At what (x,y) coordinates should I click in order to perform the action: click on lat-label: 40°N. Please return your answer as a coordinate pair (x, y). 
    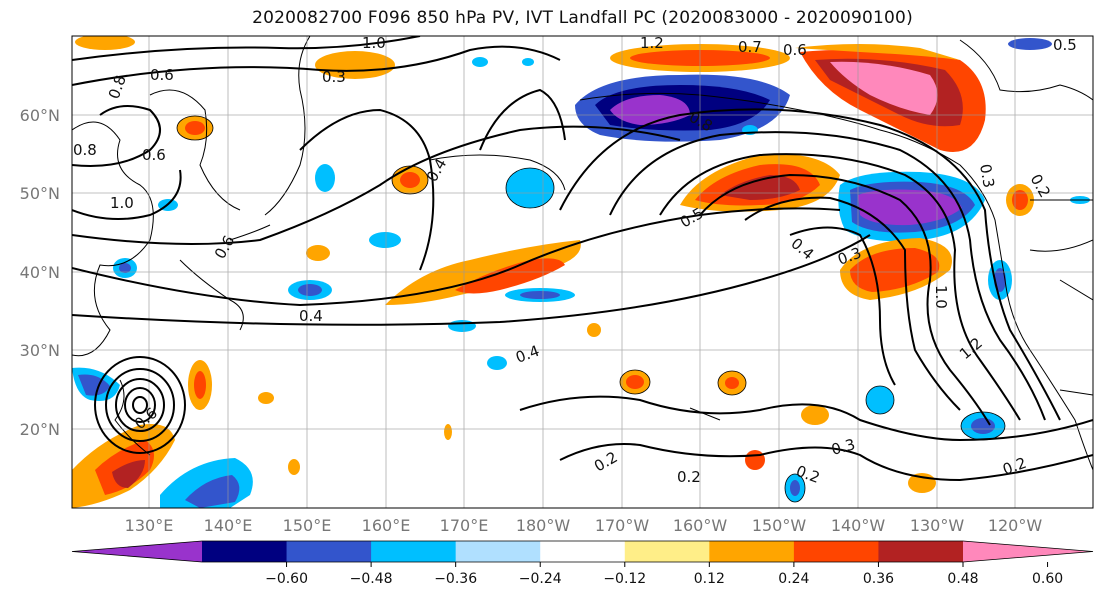
    Looking at the image, I should click on (40, 272).